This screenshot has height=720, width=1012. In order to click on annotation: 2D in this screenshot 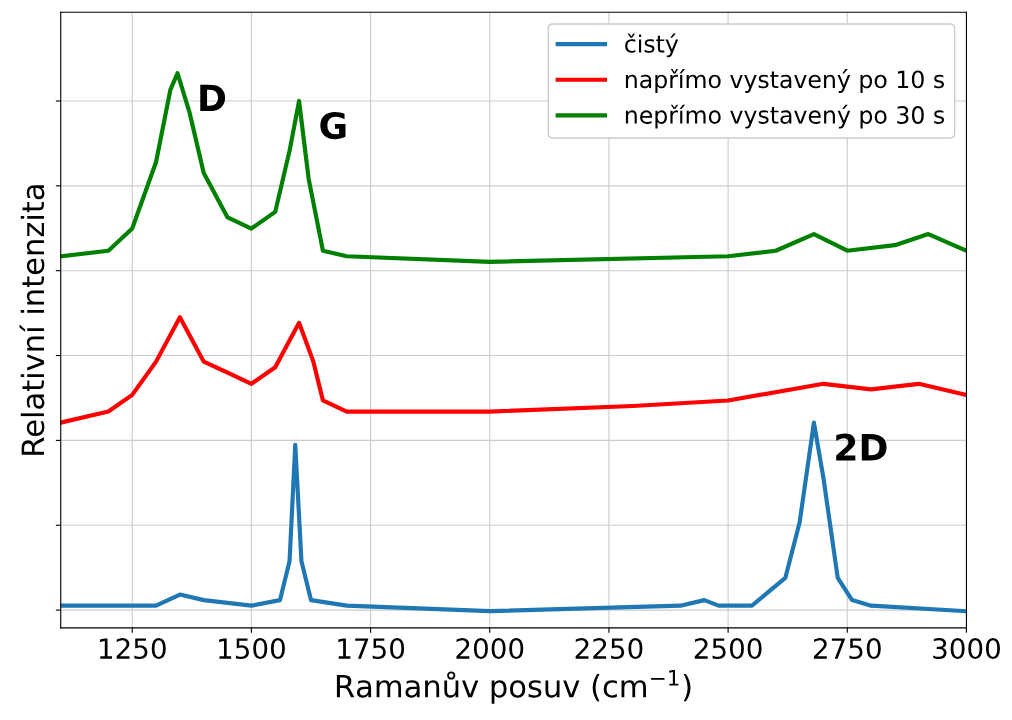, I will do `click(861, 447)`.